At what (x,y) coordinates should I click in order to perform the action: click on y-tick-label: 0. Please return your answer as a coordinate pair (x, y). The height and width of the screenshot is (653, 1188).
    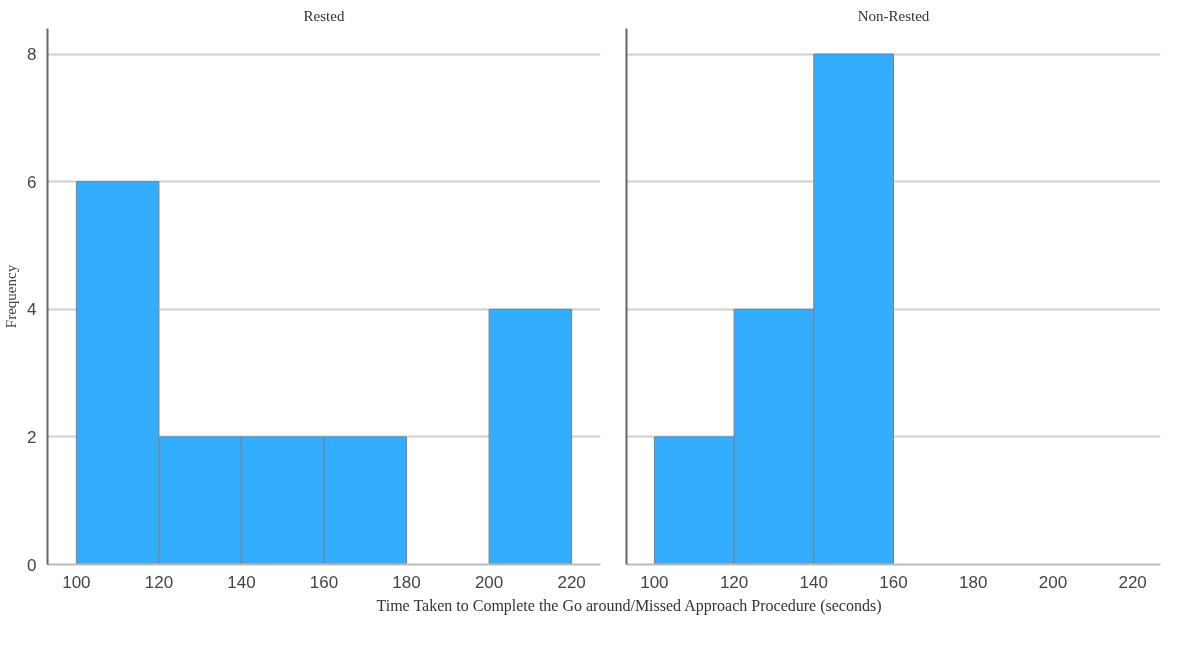
    Looking at the image, I should click on (32, 565).